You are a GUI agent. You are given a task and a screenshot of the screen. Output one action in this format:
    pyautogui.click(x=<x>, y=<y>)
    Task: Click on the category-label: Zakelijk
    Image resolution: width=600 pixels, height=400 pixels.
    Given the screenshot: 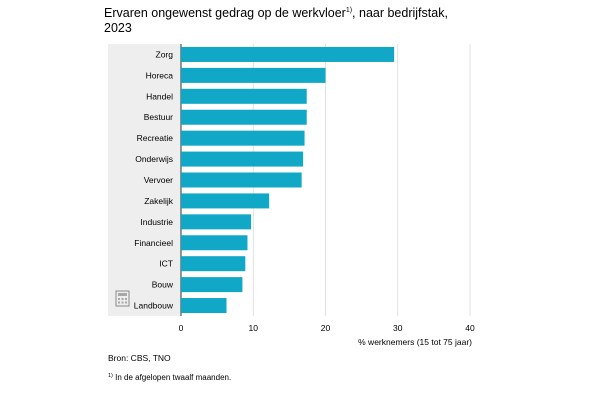 What is the action you would take?
    pyautogui.click(x=159, y=201)
    